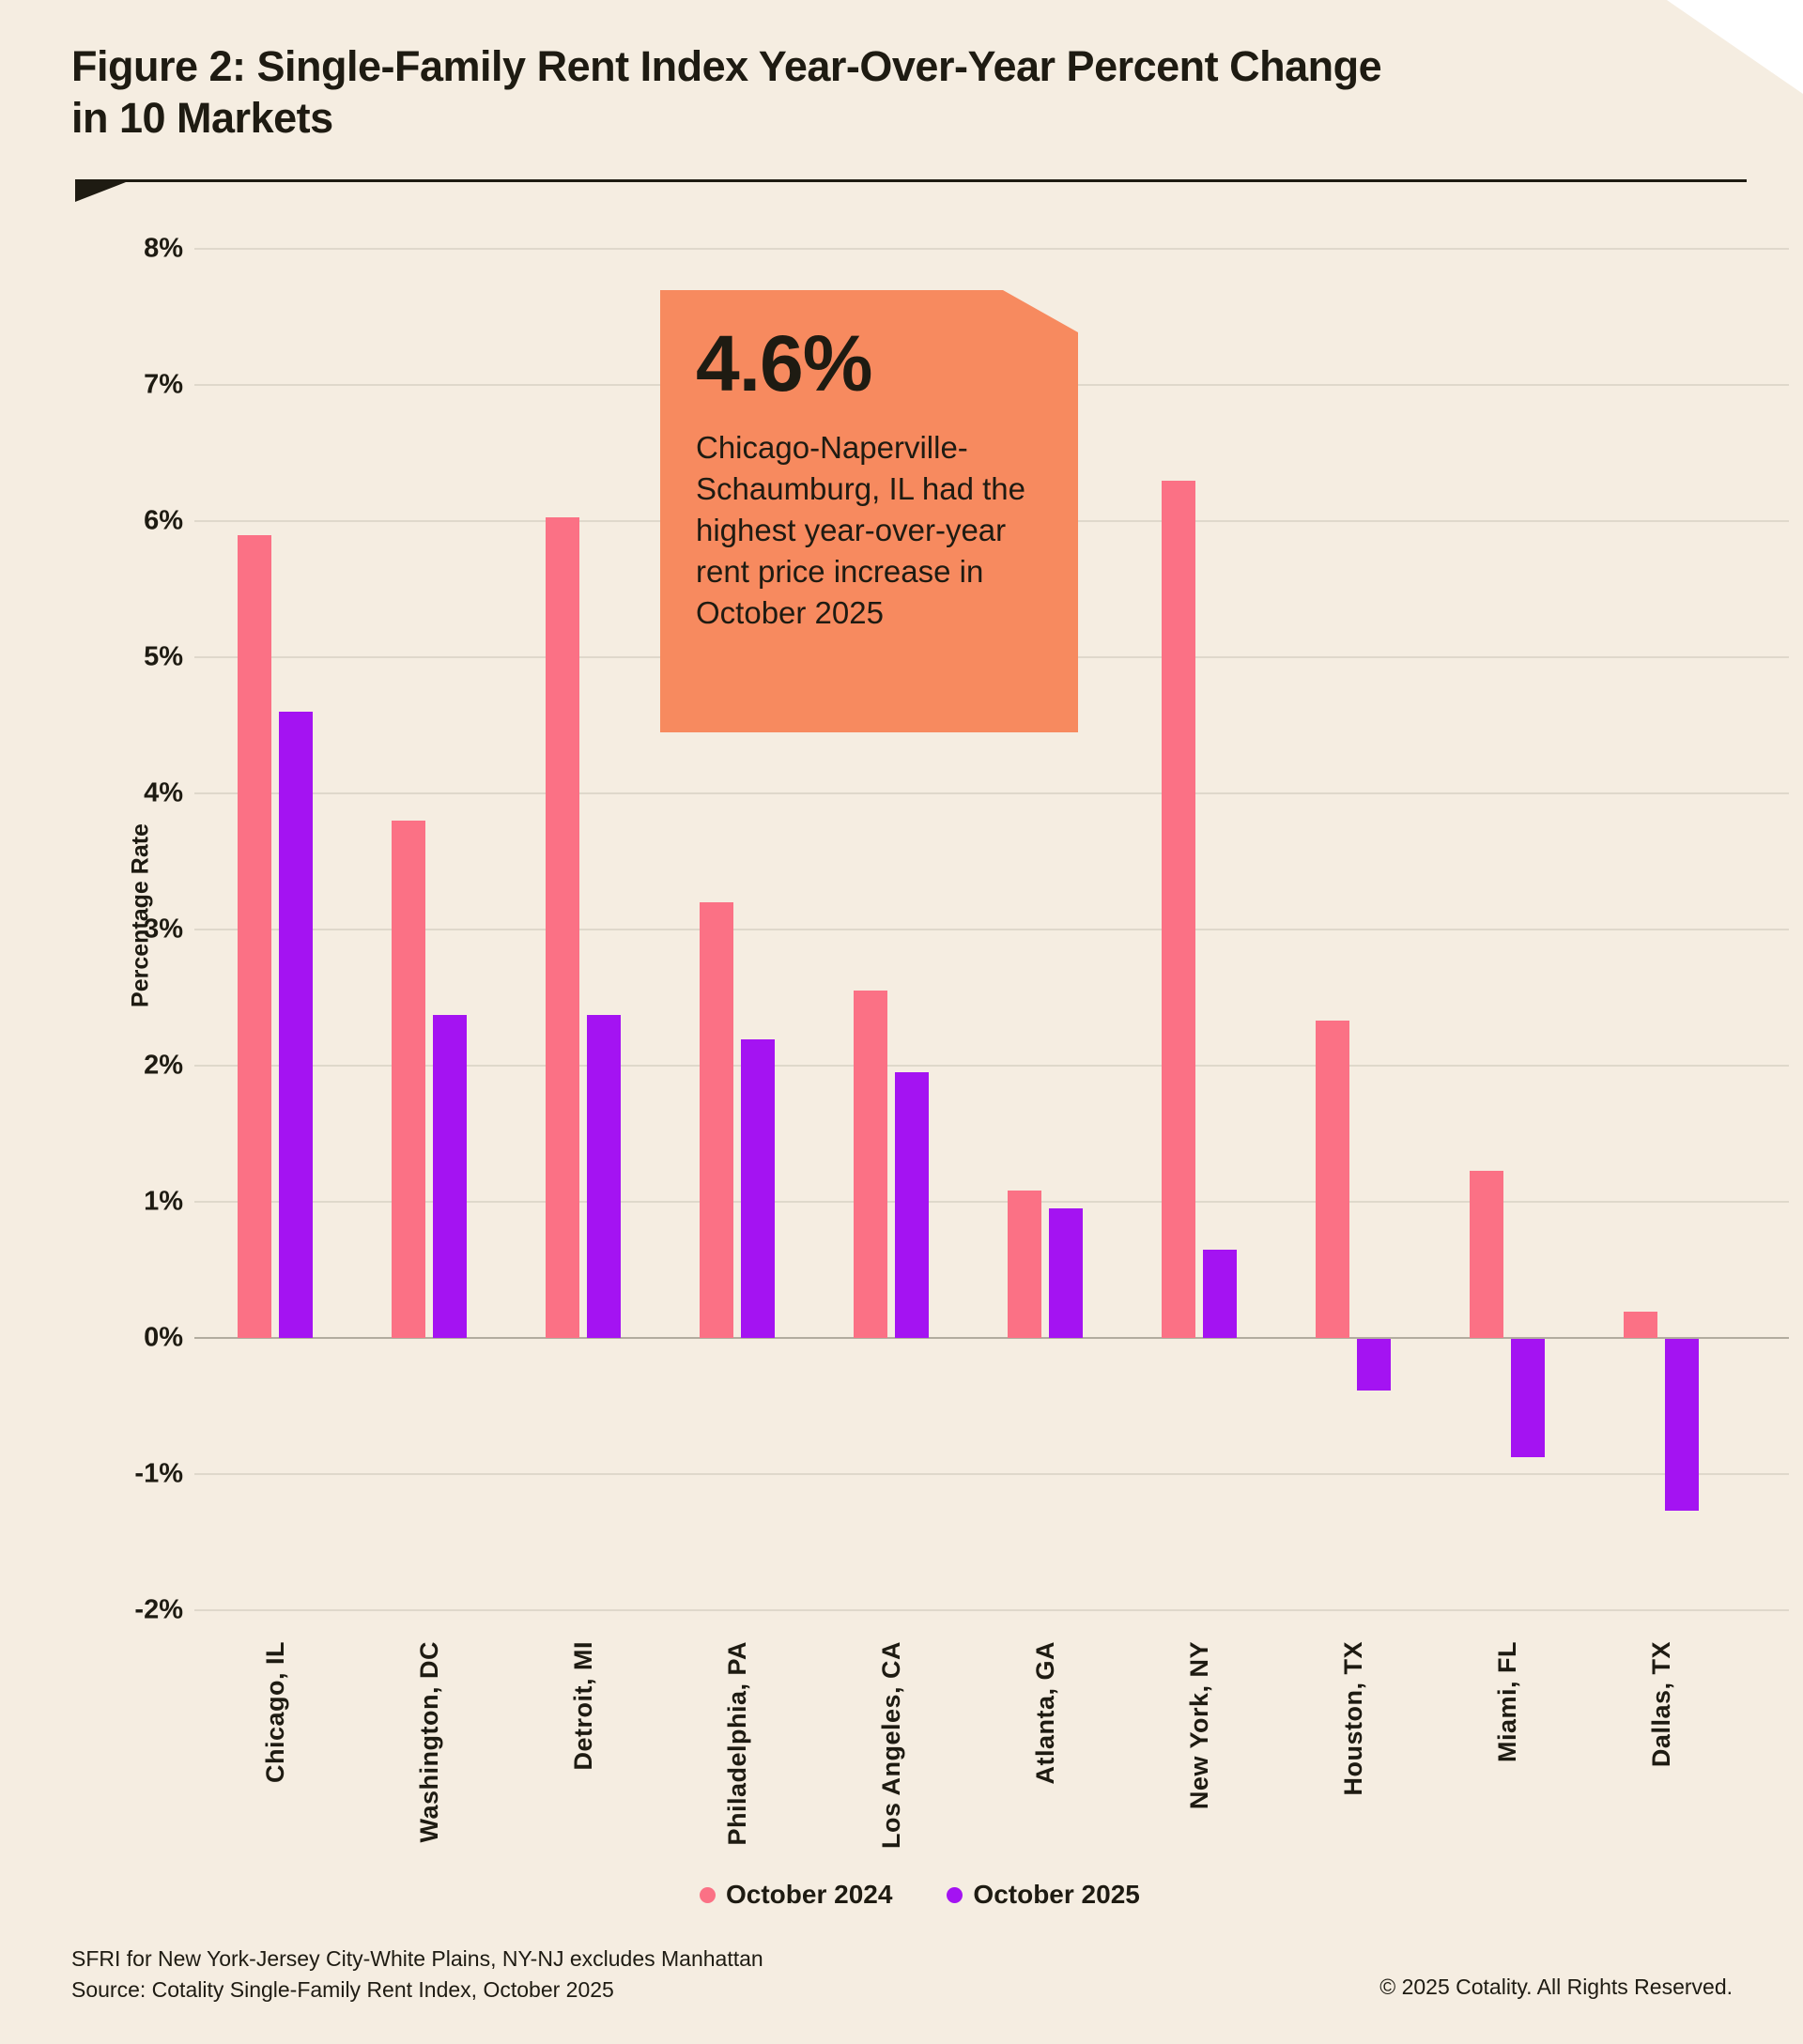  Describe the element at coordinates (163, 520) in the screenshot. I see `y-tick-label: 6%` at that location.